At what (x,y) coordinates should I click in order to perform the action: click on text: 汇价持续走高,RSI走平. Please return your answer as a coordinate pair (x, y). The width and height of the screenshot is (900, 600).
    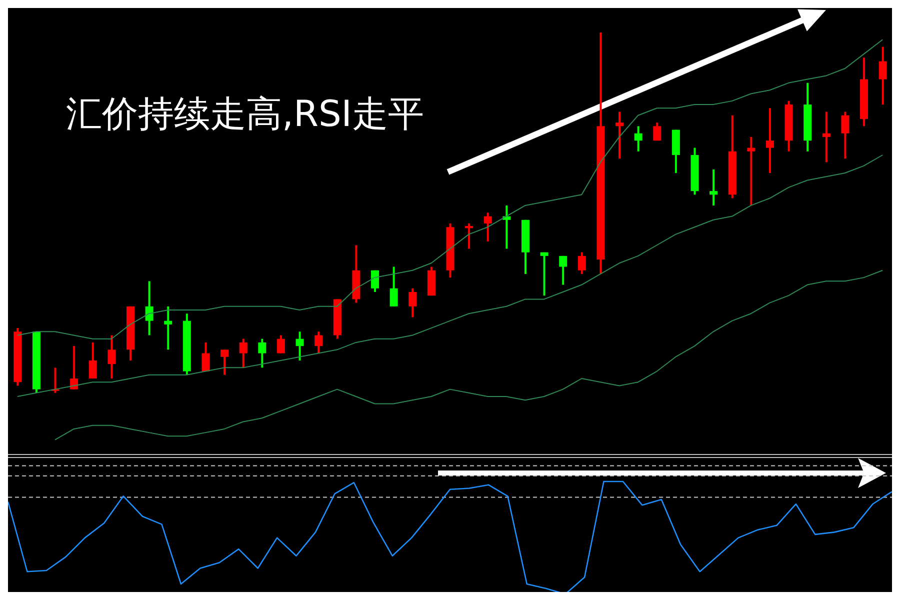
    Looking at the image, I should click on (245, 115).